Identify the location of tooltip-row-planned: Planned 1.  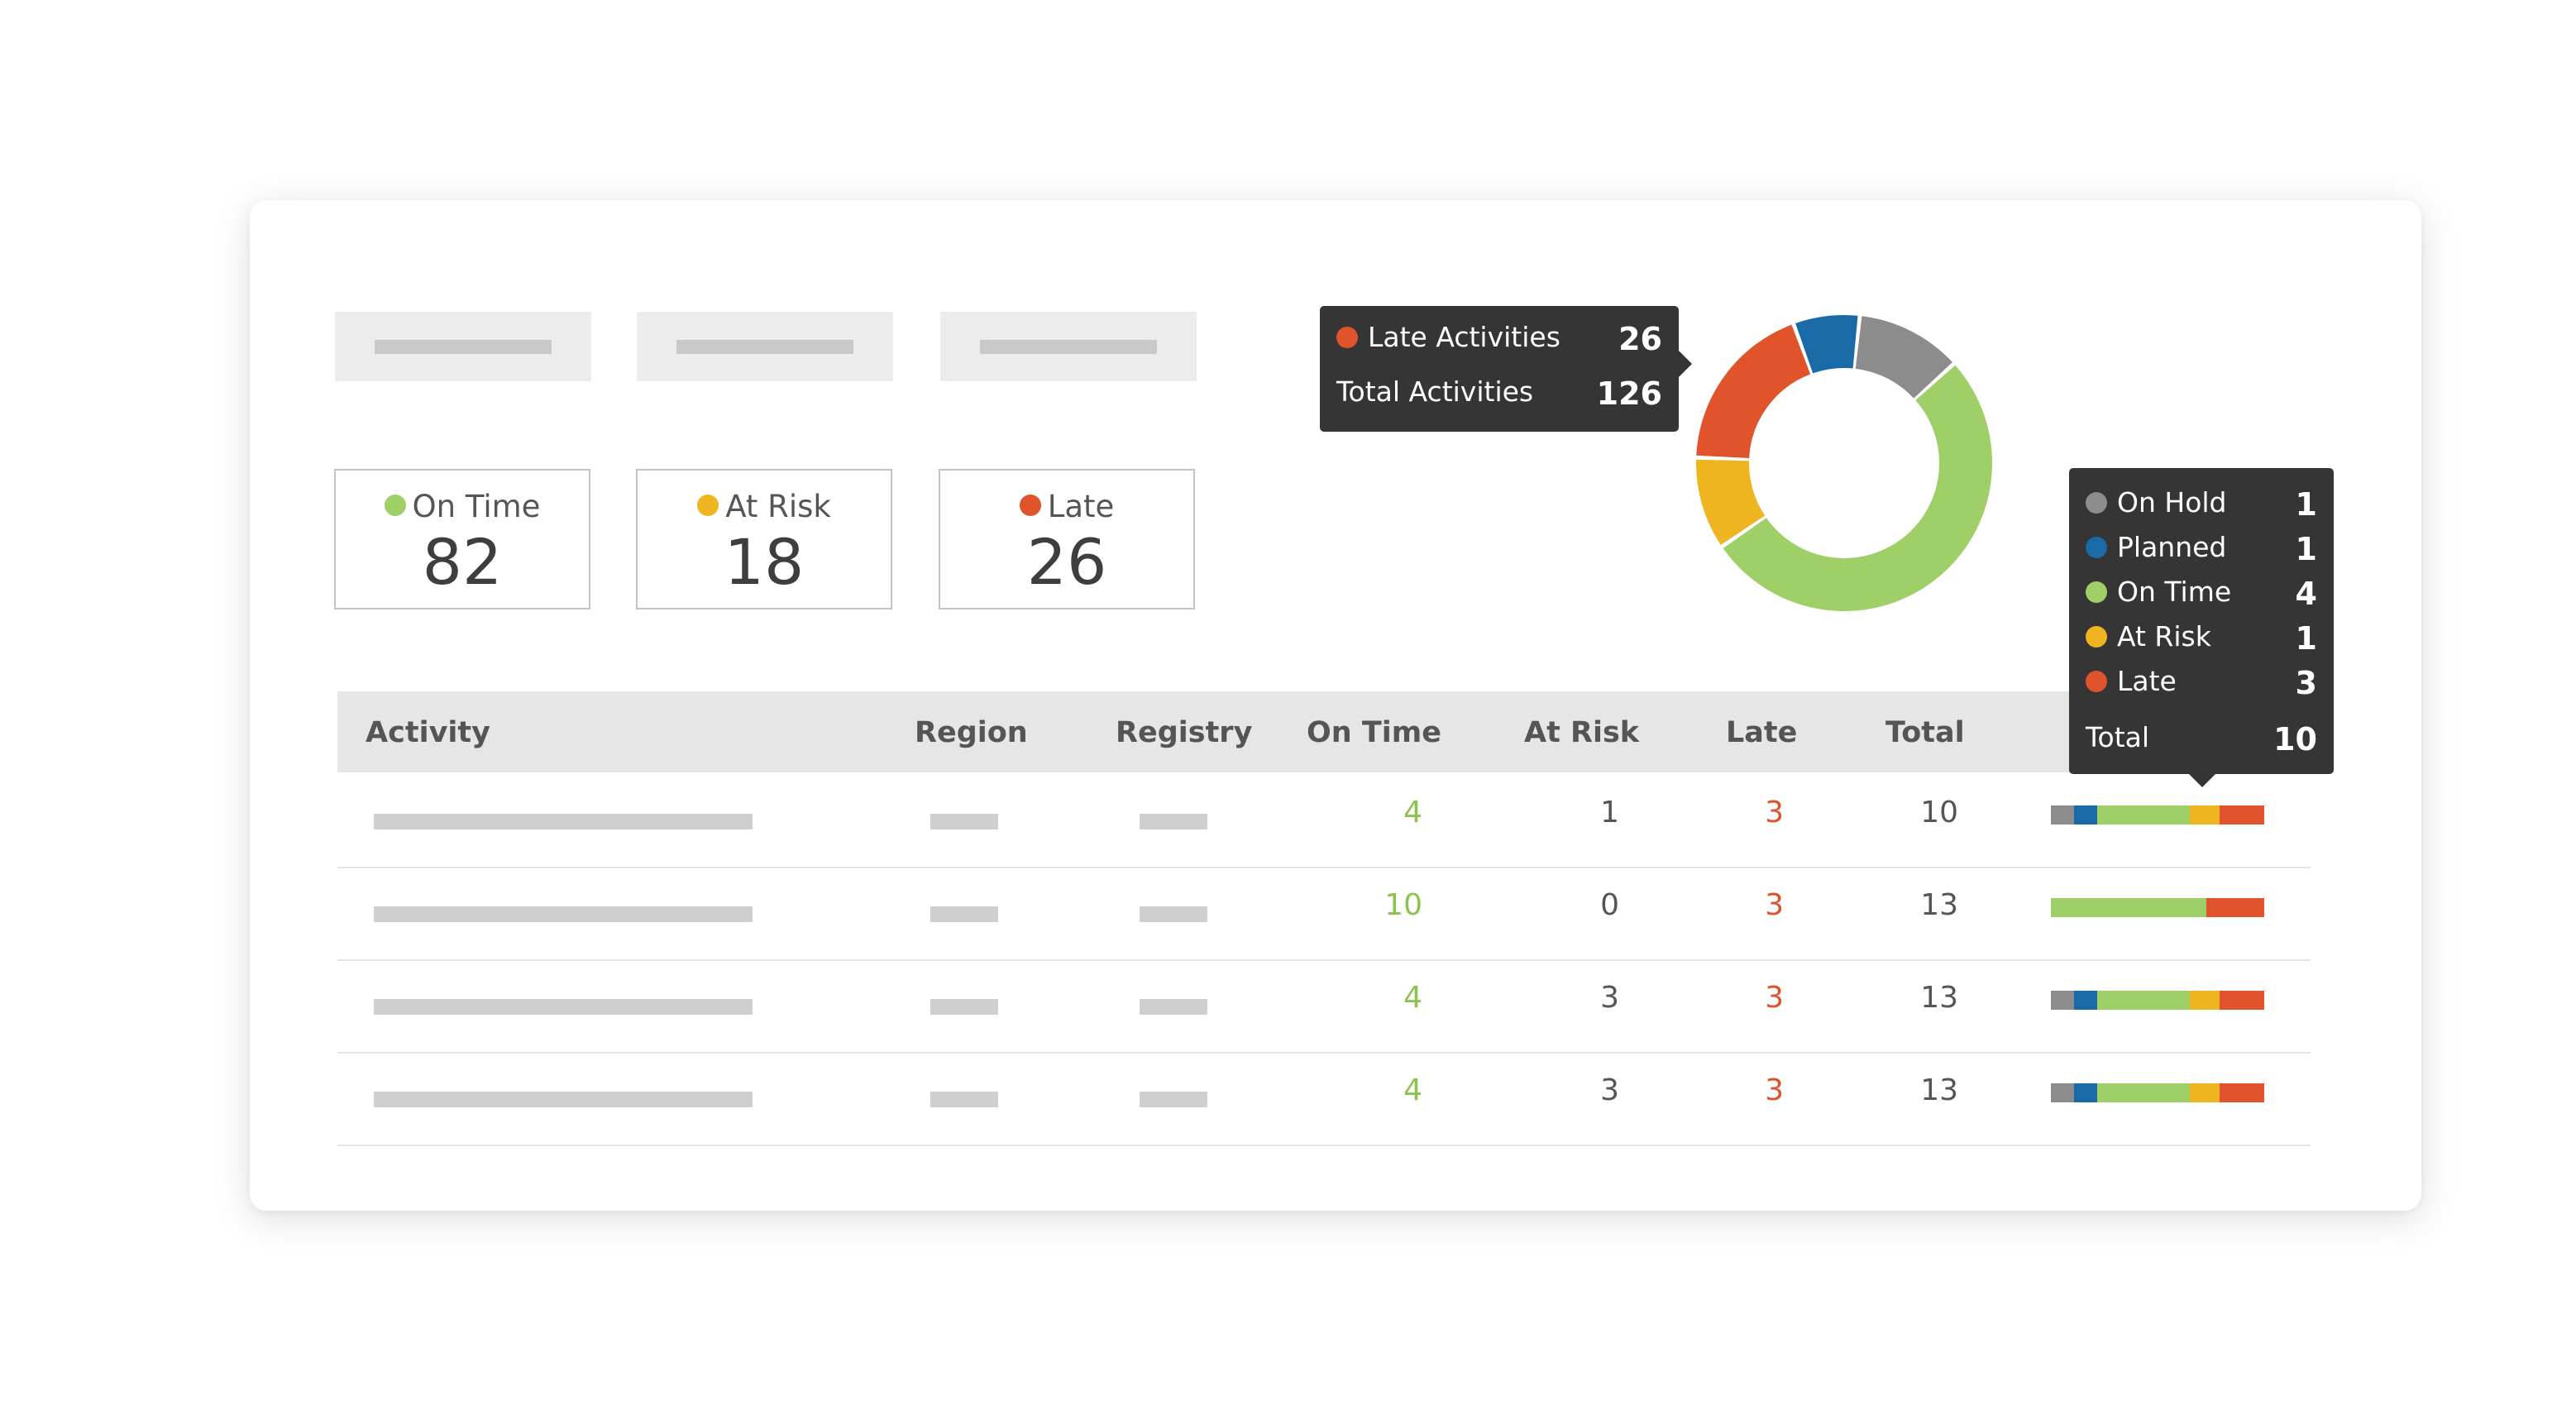
(2201, 551).